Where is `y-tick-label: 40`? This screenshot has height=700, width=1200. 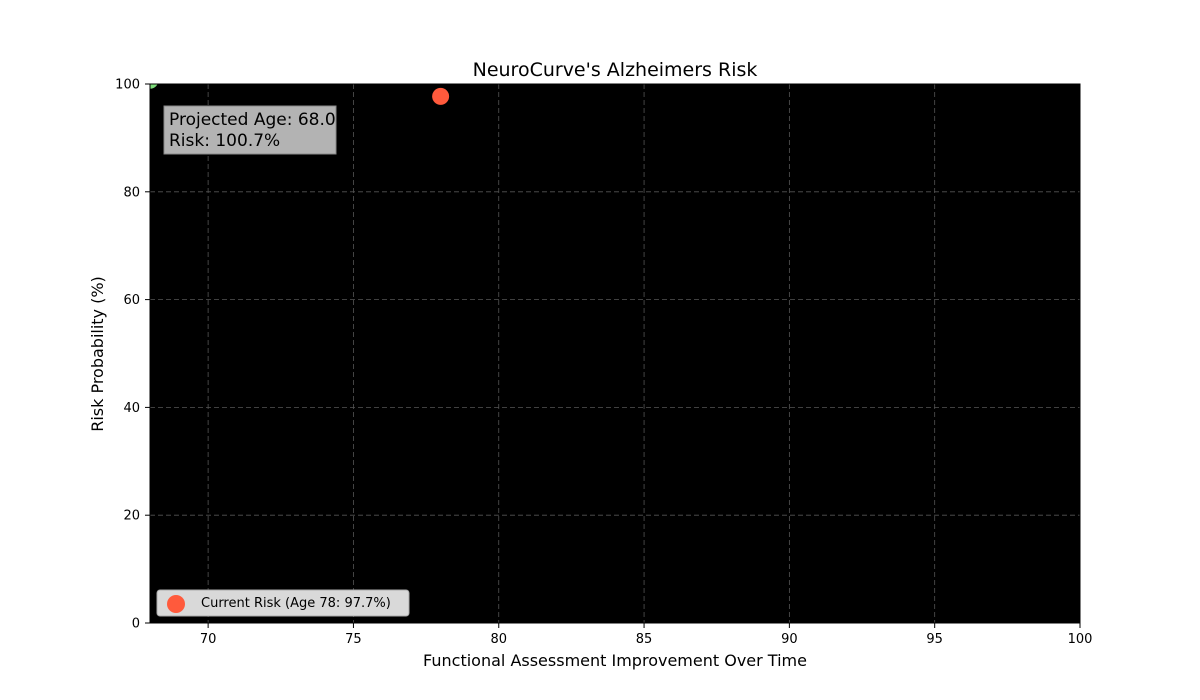
y-tick-label: 40 is located at coordinates (131, 408).